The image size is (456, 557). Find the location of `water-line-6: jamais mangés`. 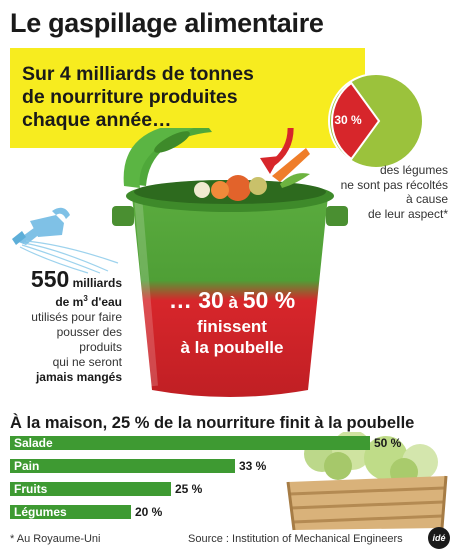

water-line-6: jamais mangés is located at coordinates (78, 377).